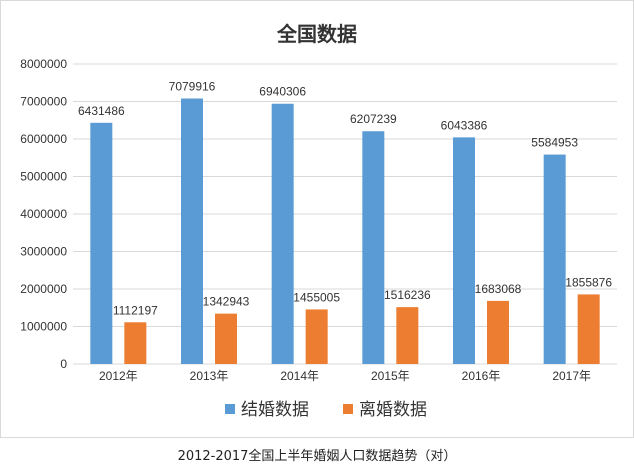 This screenshot has height=475, width=634. I want to click on data-label: 6431486, so click(101, 111).